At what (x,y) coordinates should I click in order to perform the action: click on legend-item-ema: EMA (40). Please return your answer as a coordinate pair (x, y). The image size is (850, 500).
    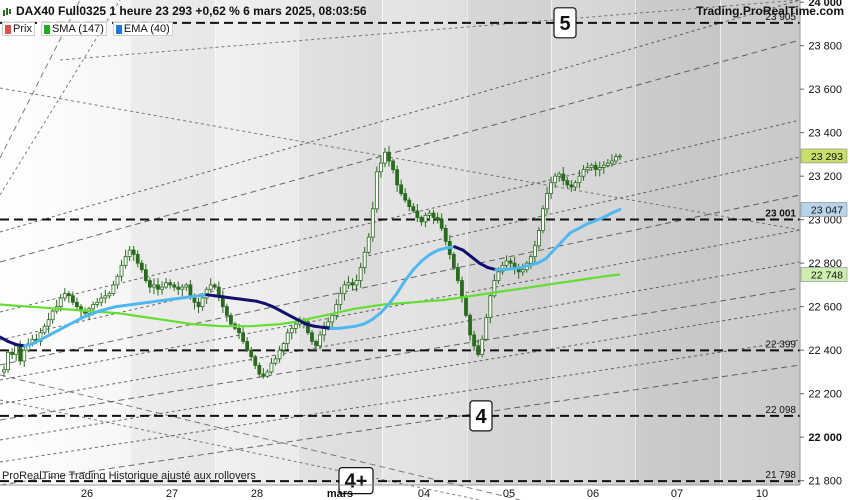
    Looking at the image, I should click on (142, 29).